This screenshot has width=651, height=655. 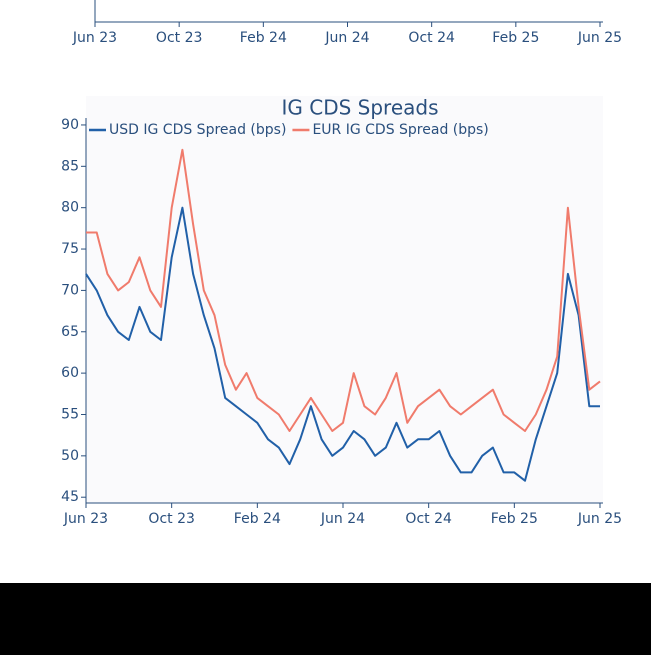 What do you see at coordinates (70, 208) in the screenshot?
I see `y-tick-label: 80` at bounding box center [70, 208].